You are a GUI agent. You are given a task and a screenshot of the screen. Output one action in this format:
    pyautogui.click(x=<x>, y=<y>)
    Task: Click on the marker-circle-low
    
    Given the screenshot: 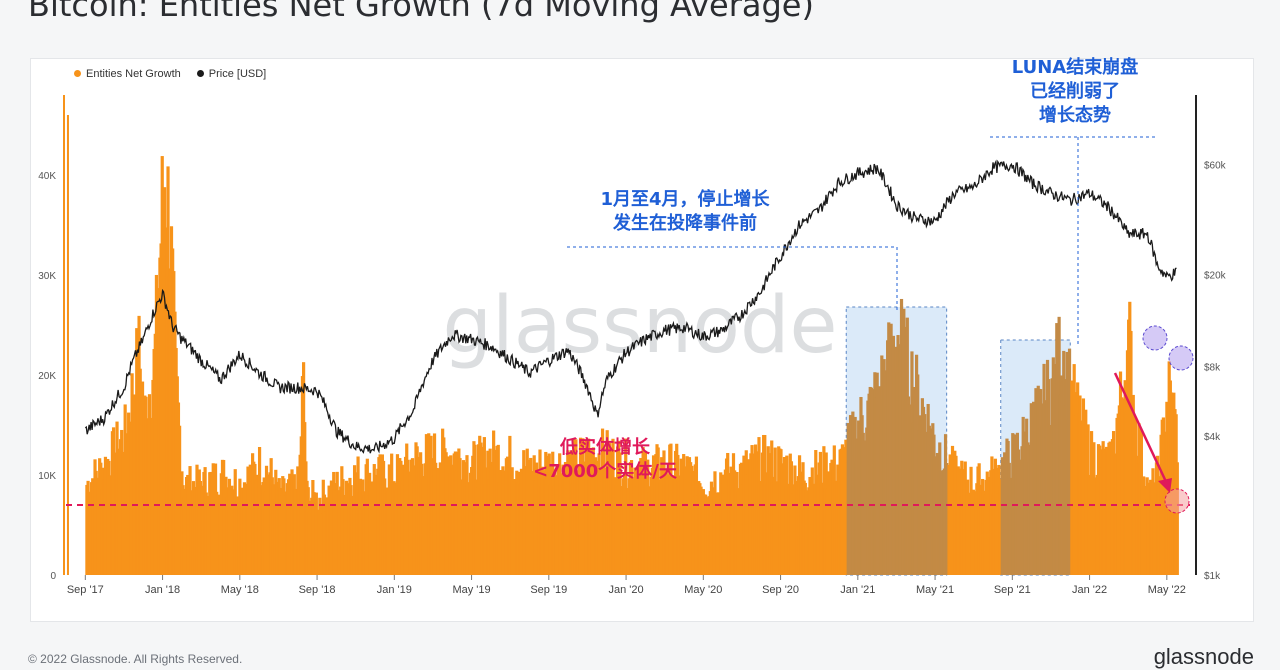 What is the action you would take?
    pyautogui.click(x=1177, y=501)
    